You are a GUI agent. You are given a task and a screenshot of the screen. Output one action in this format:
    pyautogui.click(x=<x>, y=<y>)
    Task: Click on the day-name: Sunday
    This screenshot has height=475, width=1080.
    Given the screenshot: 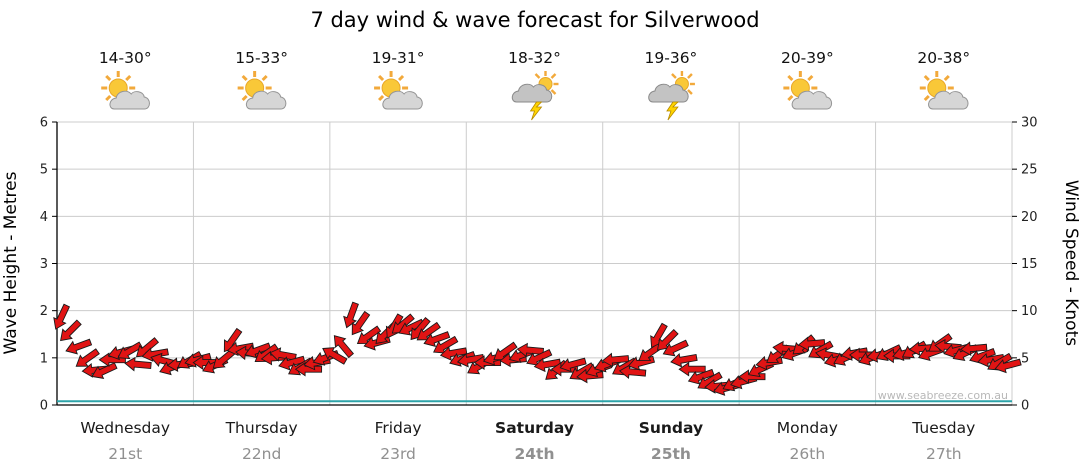 What is the action you would take?
    pyautogui.click(x=671, y=428)
    